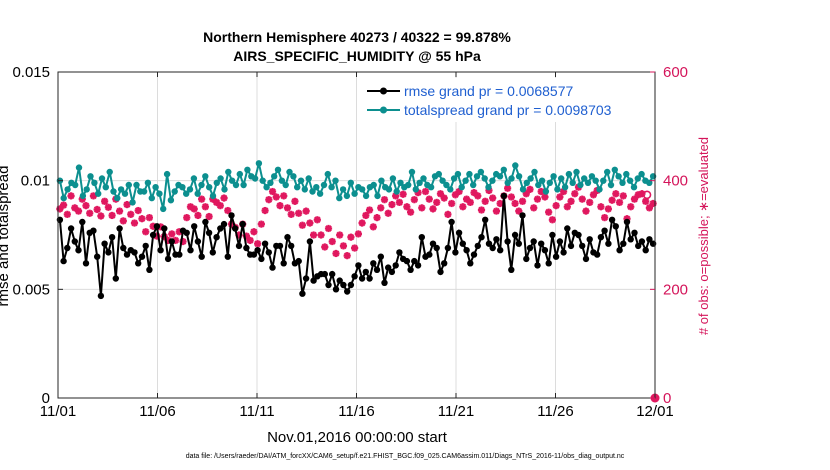  I want to click on y-right-tick-label: 200, so click(675, 289).